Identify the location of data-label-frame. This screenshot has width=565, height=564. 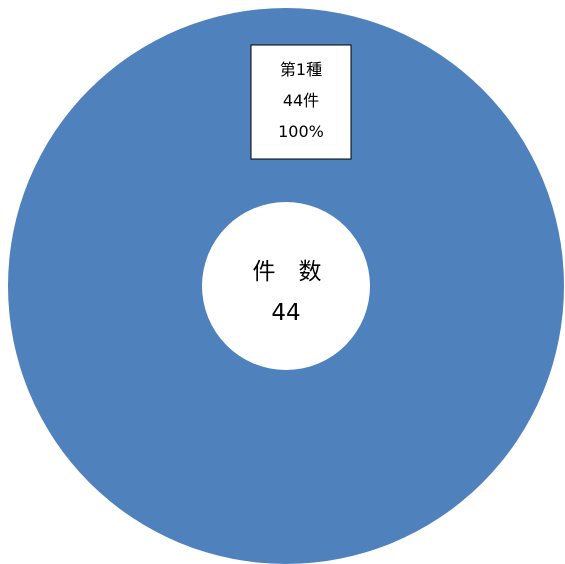
(301, 102).